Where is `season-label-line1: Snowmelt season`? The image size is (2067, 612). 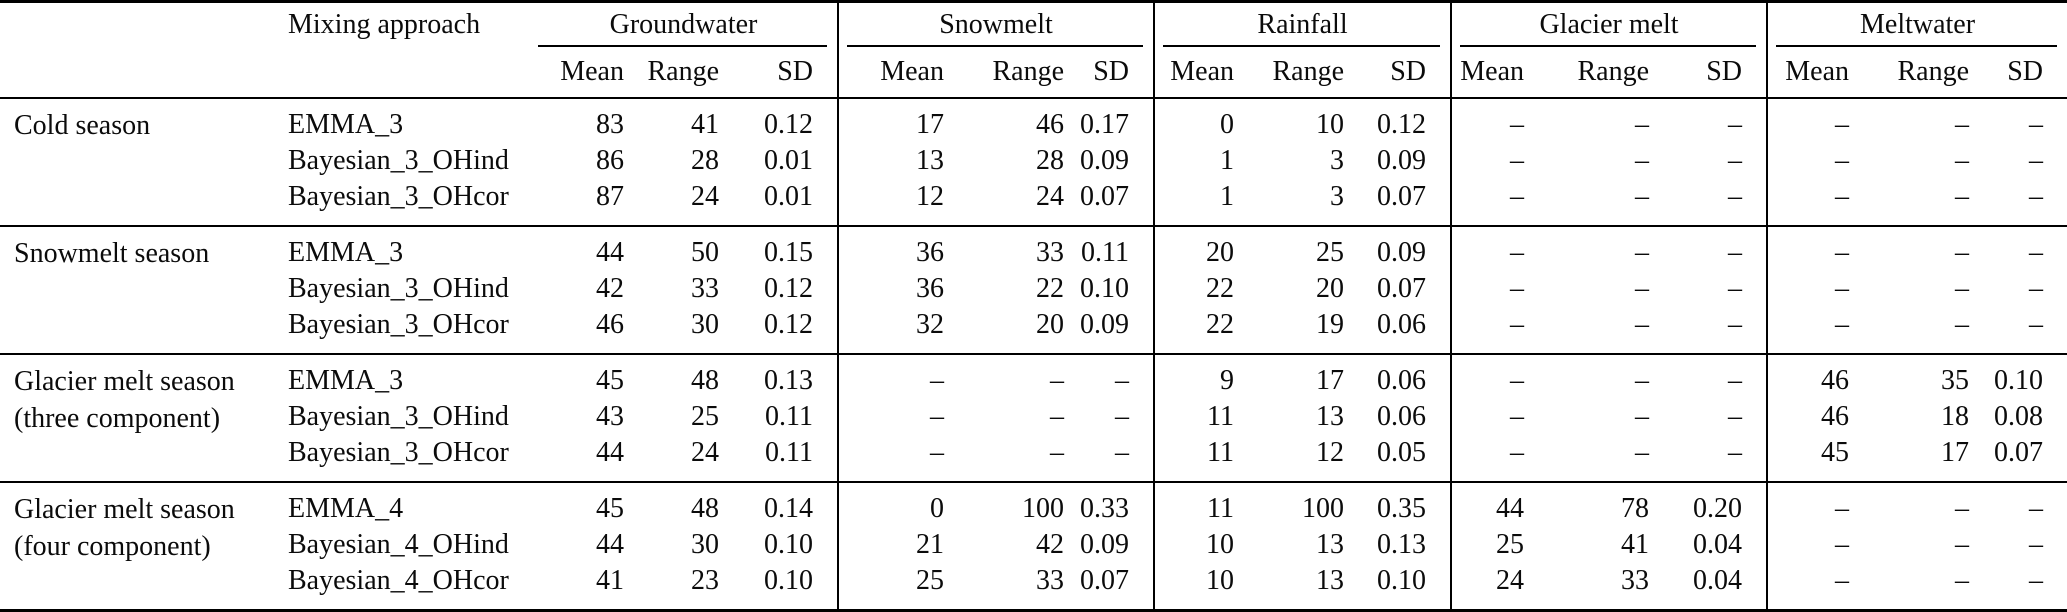
season-label-line1: Snowmelt season is located at coordinates (112, 253).